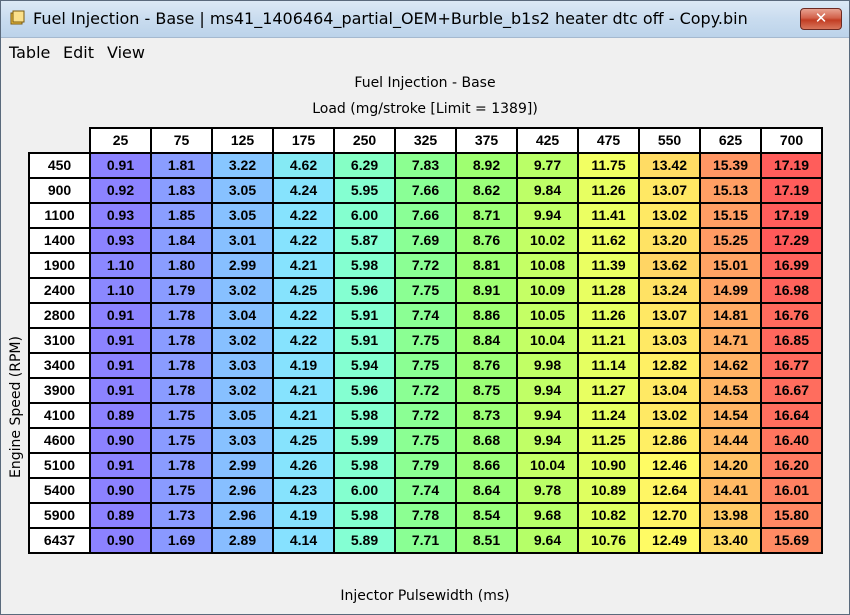 This screenshot has height=615, width=850. Describe the element at coordinates (364, 315) in the screenshot. I see `table-cell: 5.91` at that location.